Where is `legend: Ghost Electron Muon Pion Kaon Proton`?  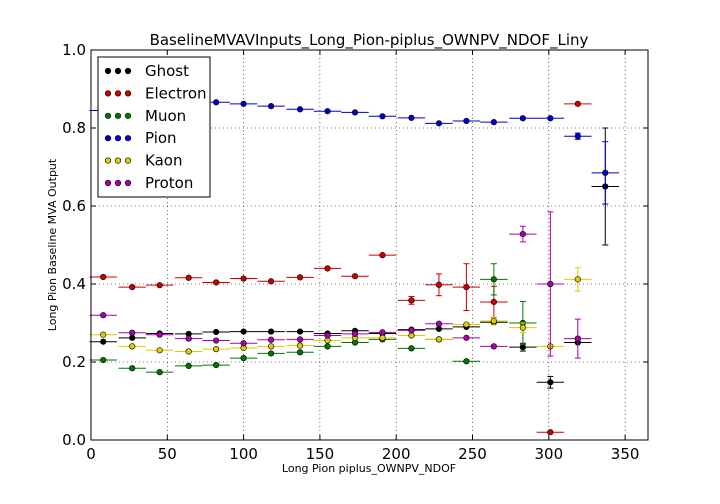
legend: Ghost Electron Muon Pion Kaon Proton is located at coordinates (154, 127).